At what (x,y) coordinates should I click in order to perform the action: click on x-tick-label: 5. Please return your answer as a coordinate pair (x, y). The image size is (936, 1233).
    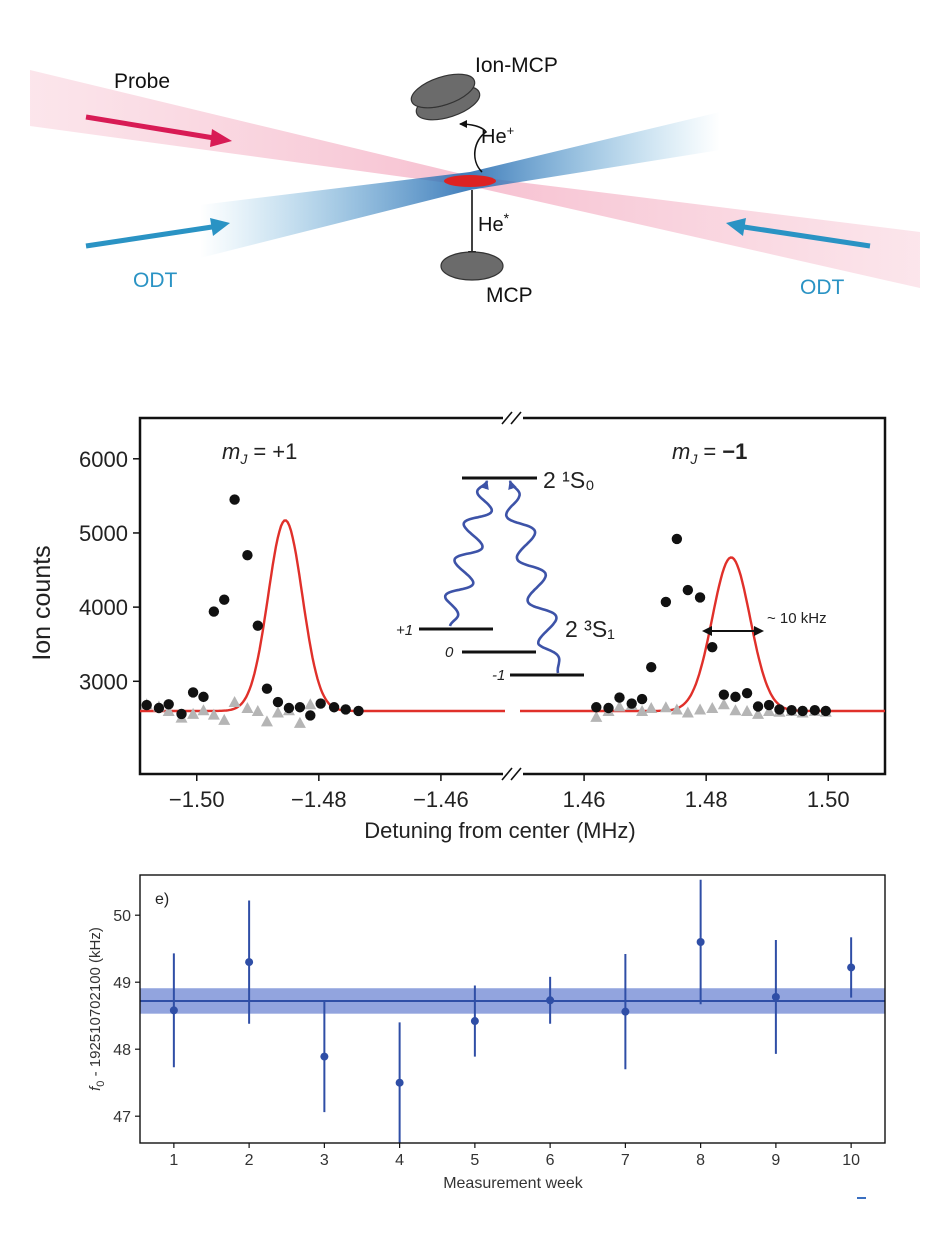
    Looking at the image, I should click on (474, 1160).